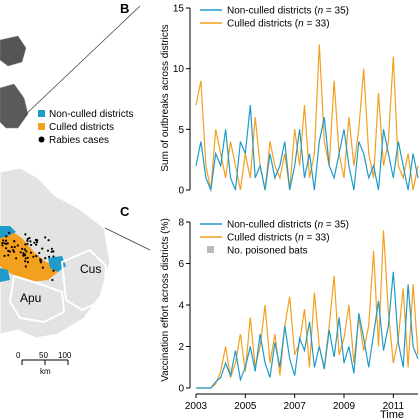 This screenshot has width=420, height=420. Describe the element at coordinates (14, 106) in the screenshot. I see `map-region-central` at that location.